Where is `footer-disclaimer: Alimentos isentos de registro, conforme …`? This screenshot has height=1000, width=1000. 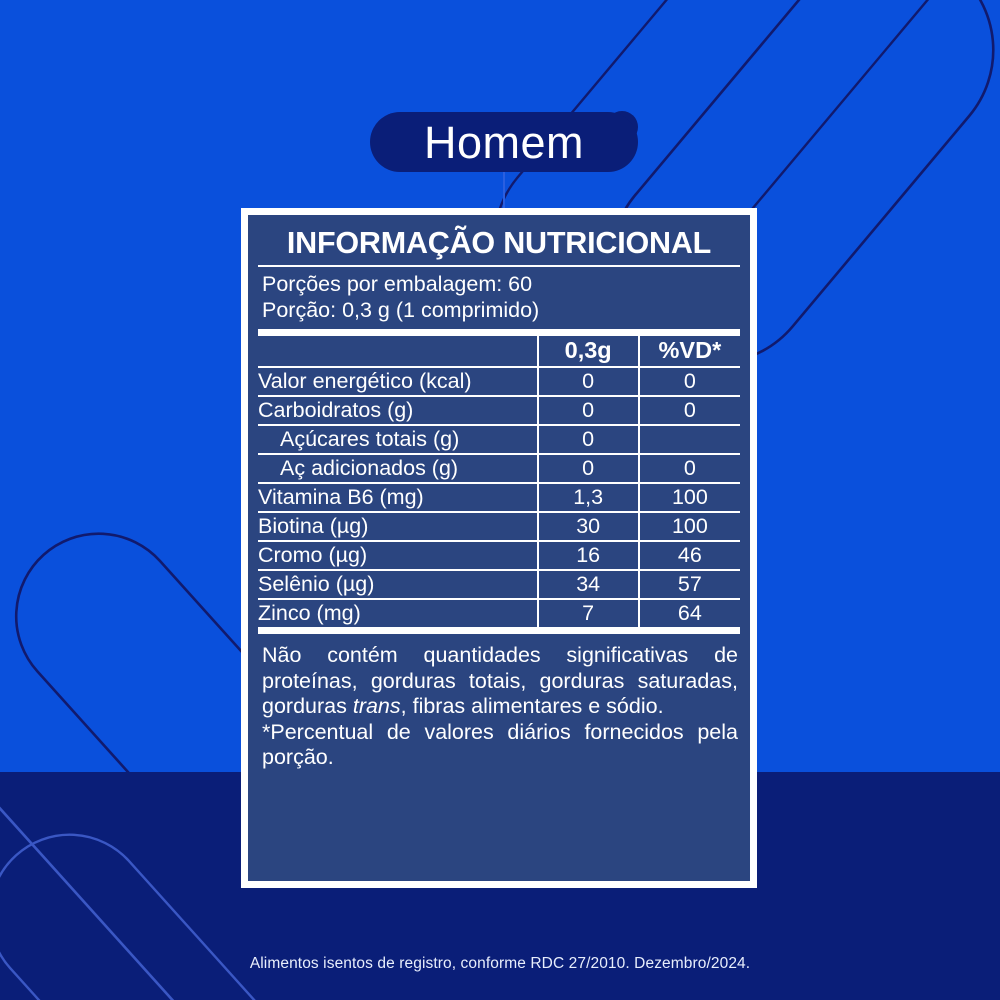
footer-disclaimer: Alimentos isentos de registro, conforme … is located at coordinates (500, 963).